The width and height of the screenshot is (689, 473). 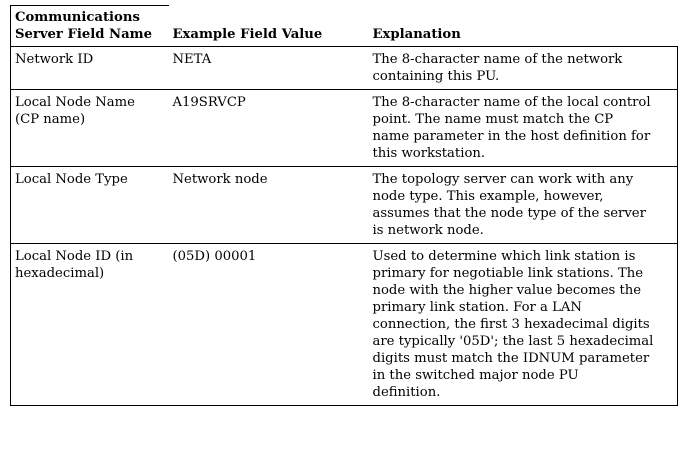 I want to click on example-value-text: NETA, so click(x=192, y=59).